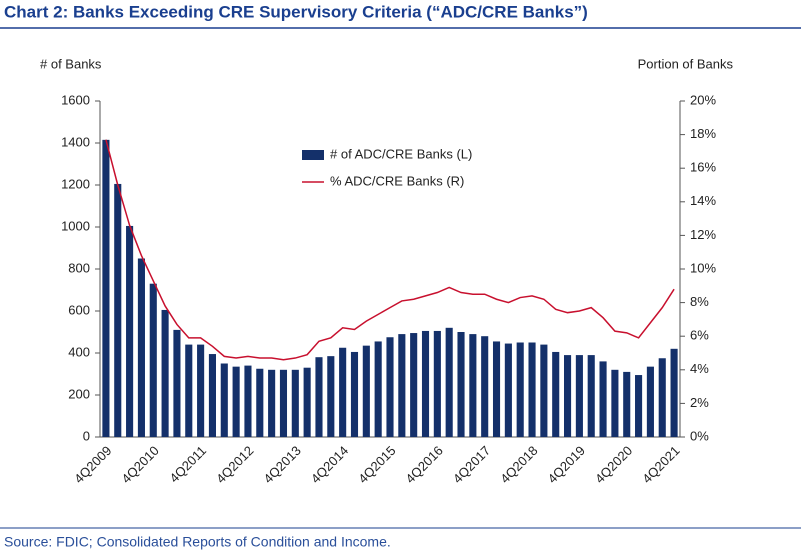 The height and width of the screenshot is (555, 801). What do you see at coordinates (566, 464) in the screenshot?
I see `x-tick-label: 4Q2019` at bounding box center [566, 464].